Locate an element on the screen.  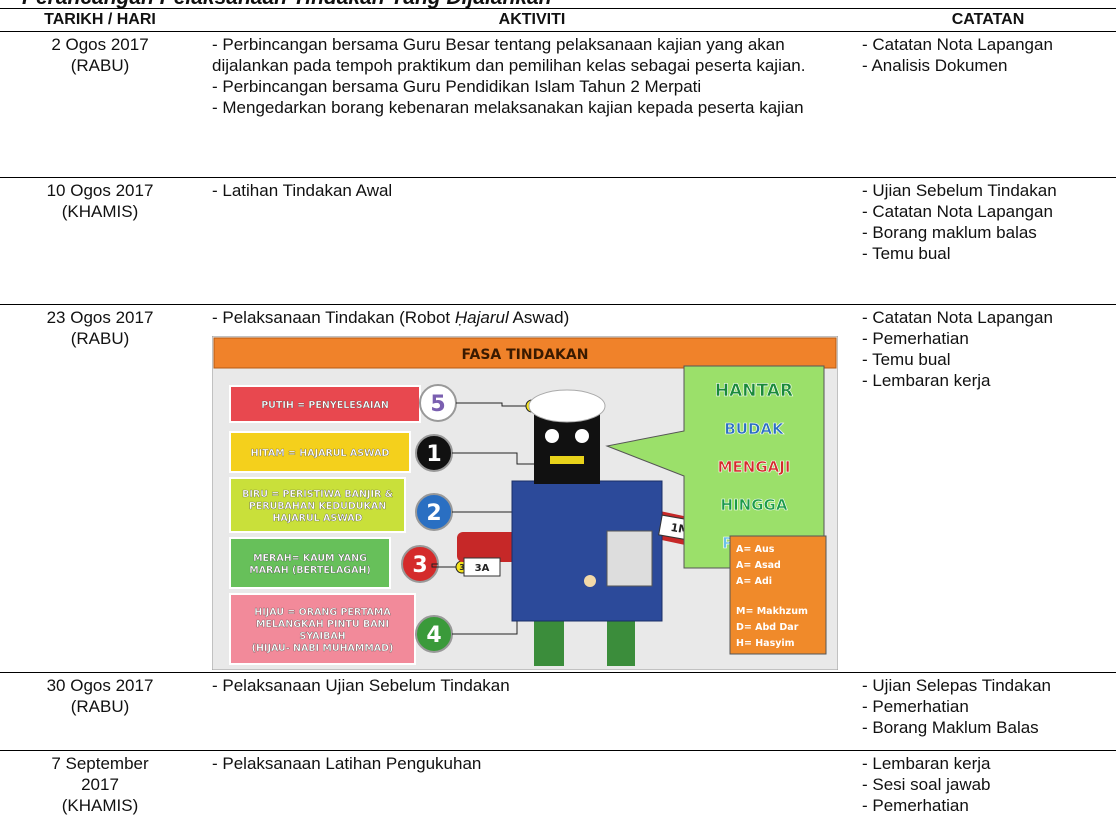
date-cell: 30 Ogos 2017 (RABU) is located at coordinates (100, 696).